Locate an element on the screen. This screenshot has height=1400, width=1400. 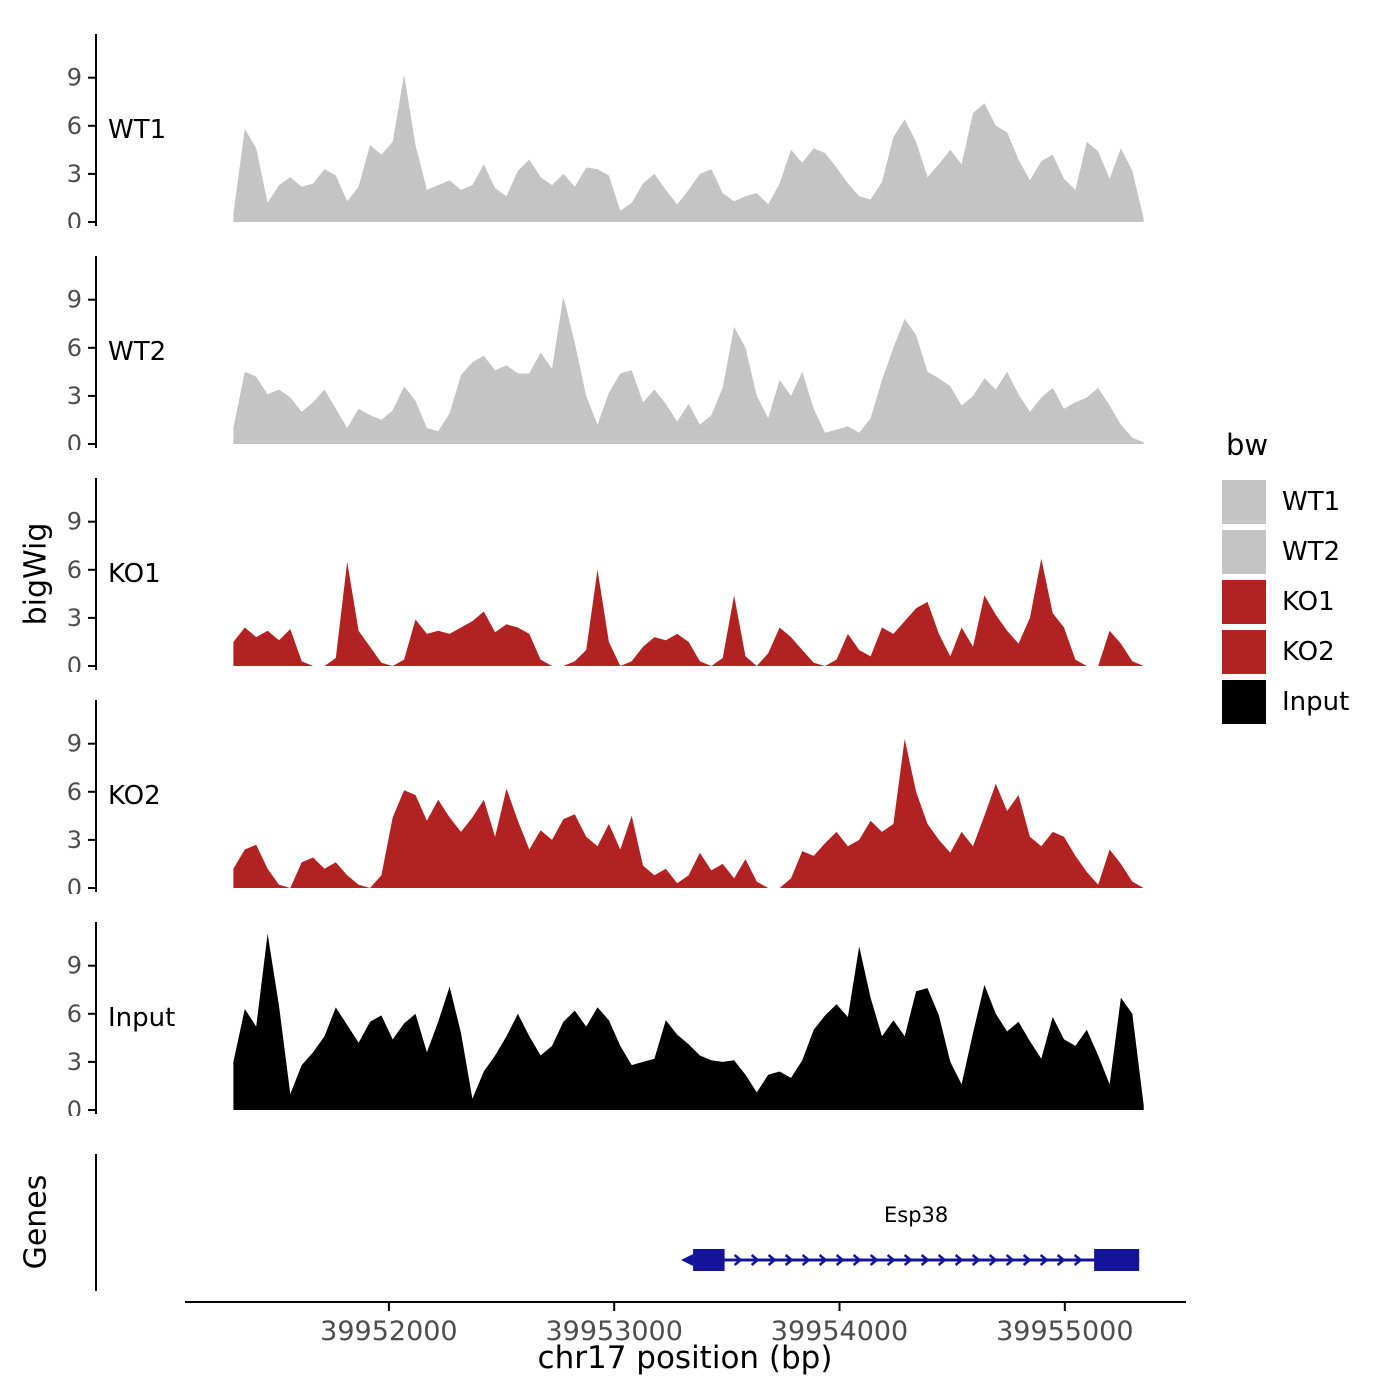
legend-entry-label: WT2 is located at coordinates (1311, 552).